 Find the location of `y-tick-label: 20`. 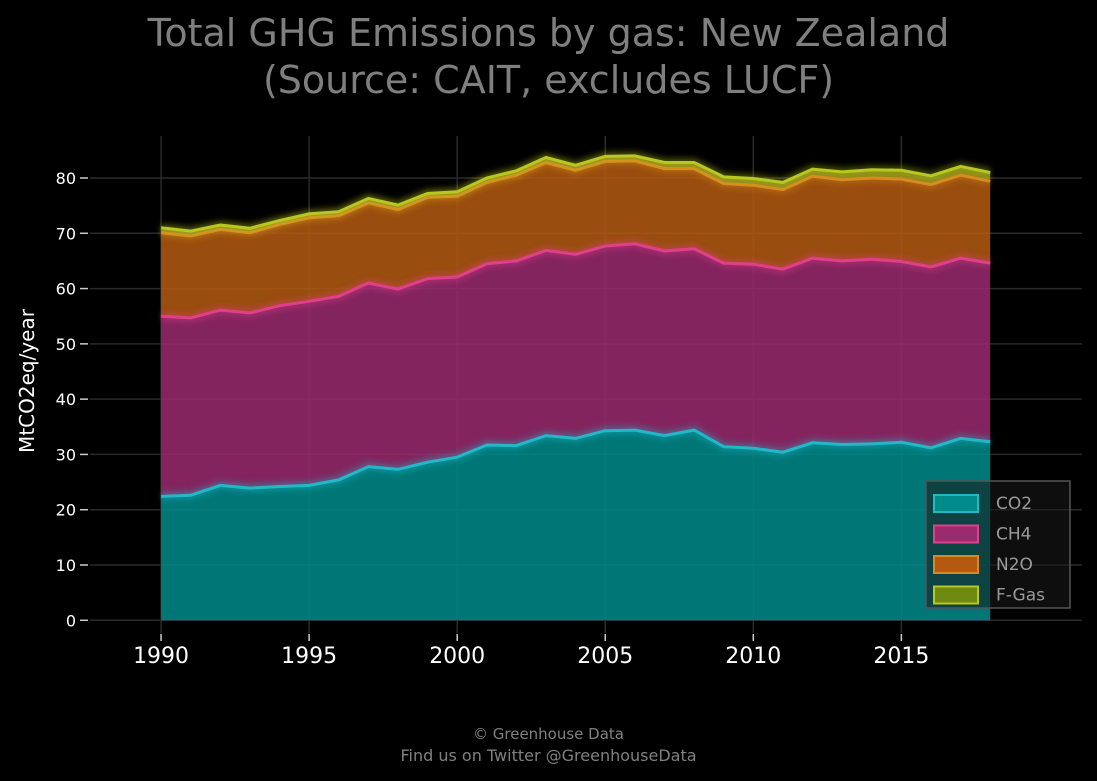

y-tick-label: 20 is located at coordinates (66, 510).